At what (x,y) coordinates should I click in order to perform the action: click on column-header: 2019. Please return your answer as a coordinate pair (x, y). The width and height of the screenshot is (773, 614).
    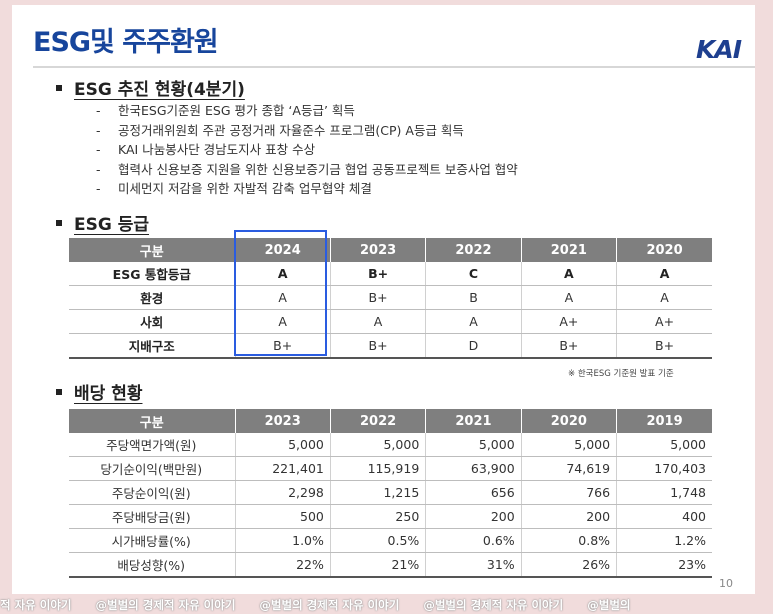
    Looking at the image, I should click on (664, 421).